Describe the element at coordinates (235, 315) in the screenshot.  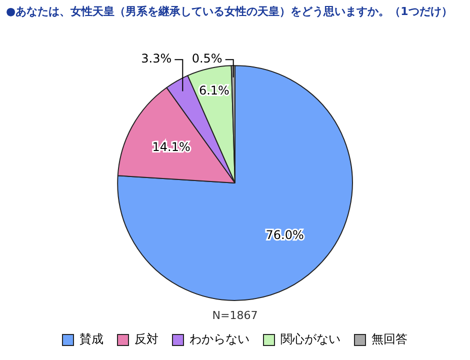
I see `text: N=1867` at that location.